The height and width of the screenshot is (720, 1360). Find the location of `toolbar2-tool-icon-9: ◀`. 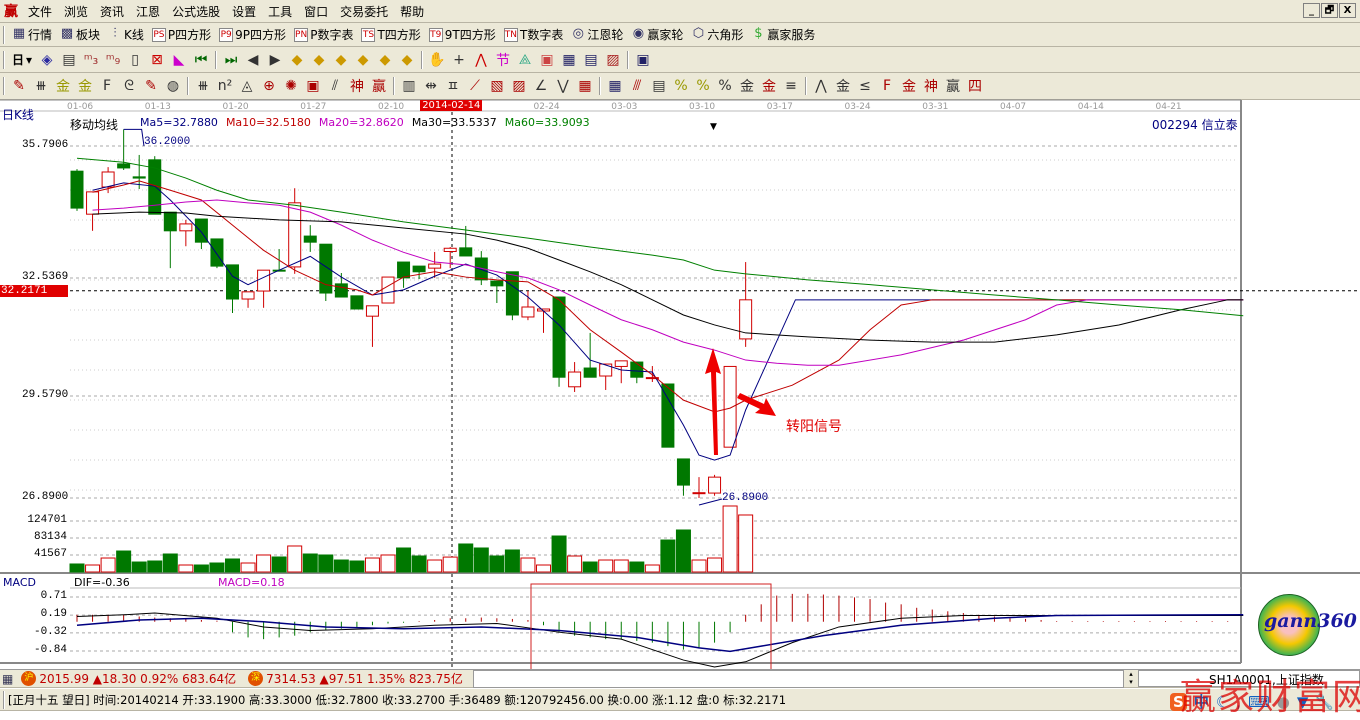

toolbar2-tool-icon-9: ◀ is located at coordinates (253, 59).